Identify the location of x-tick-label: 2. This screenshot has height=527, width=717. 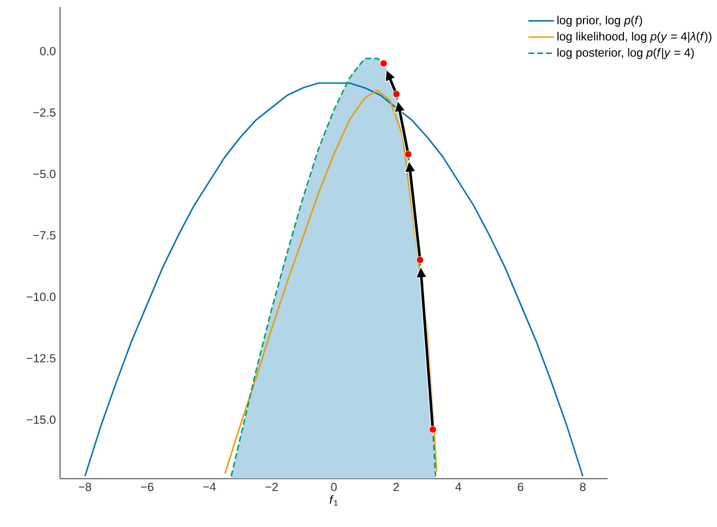
(396, 487).